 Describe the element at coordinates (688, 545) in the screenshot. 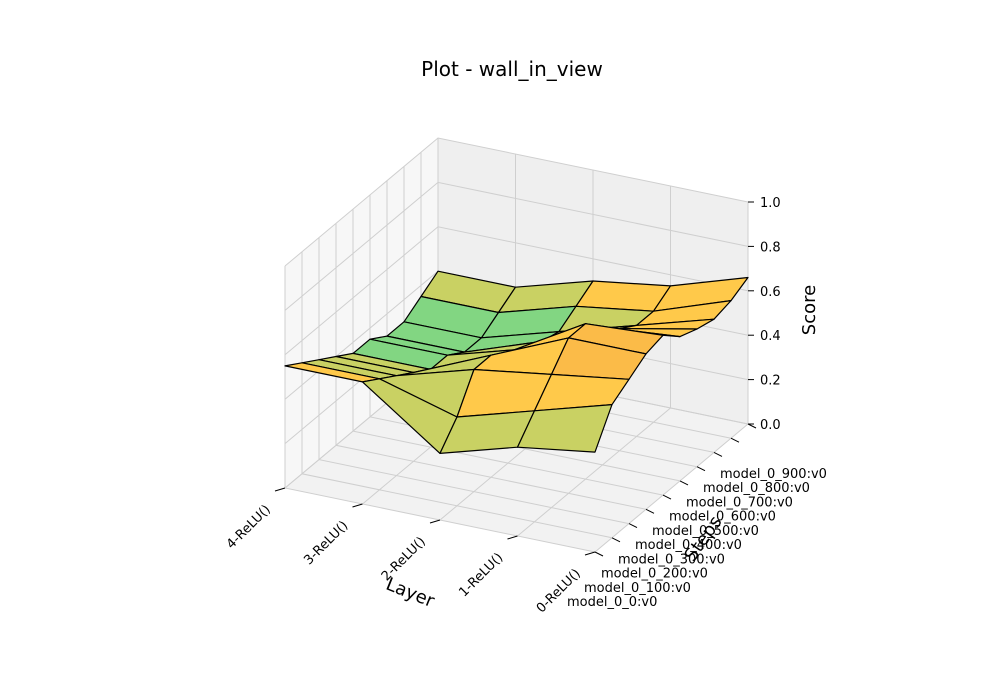

I see `y-tick-label: model_0_400:v0` at that location.